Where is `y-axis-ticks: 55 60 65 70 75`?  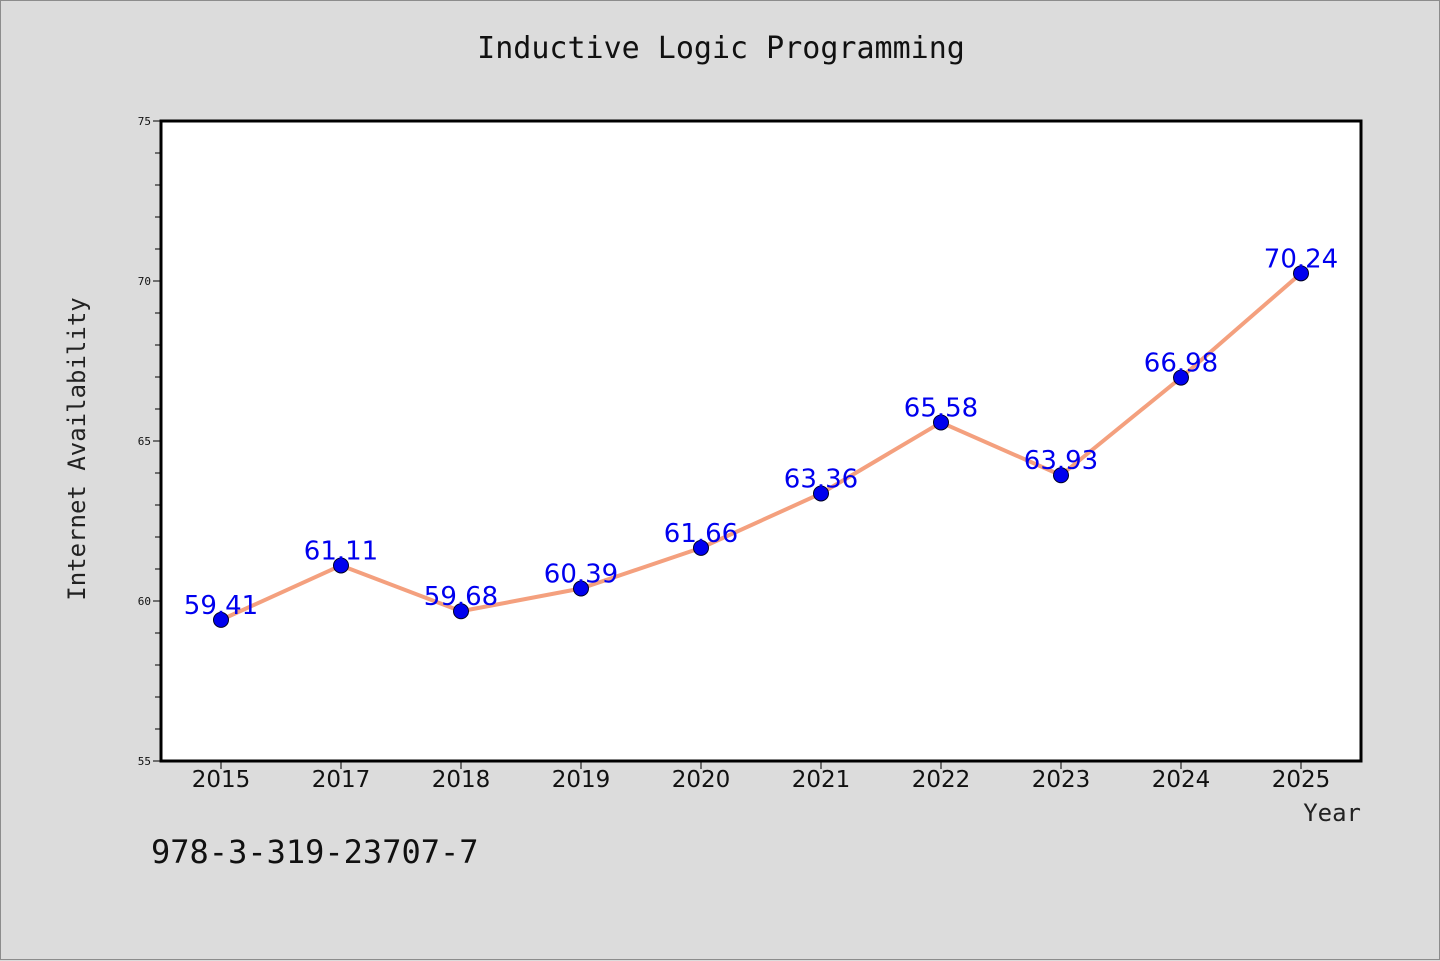 y-axis-ticks: 55 60 65 70 75 is located at coordinates (149, 441).